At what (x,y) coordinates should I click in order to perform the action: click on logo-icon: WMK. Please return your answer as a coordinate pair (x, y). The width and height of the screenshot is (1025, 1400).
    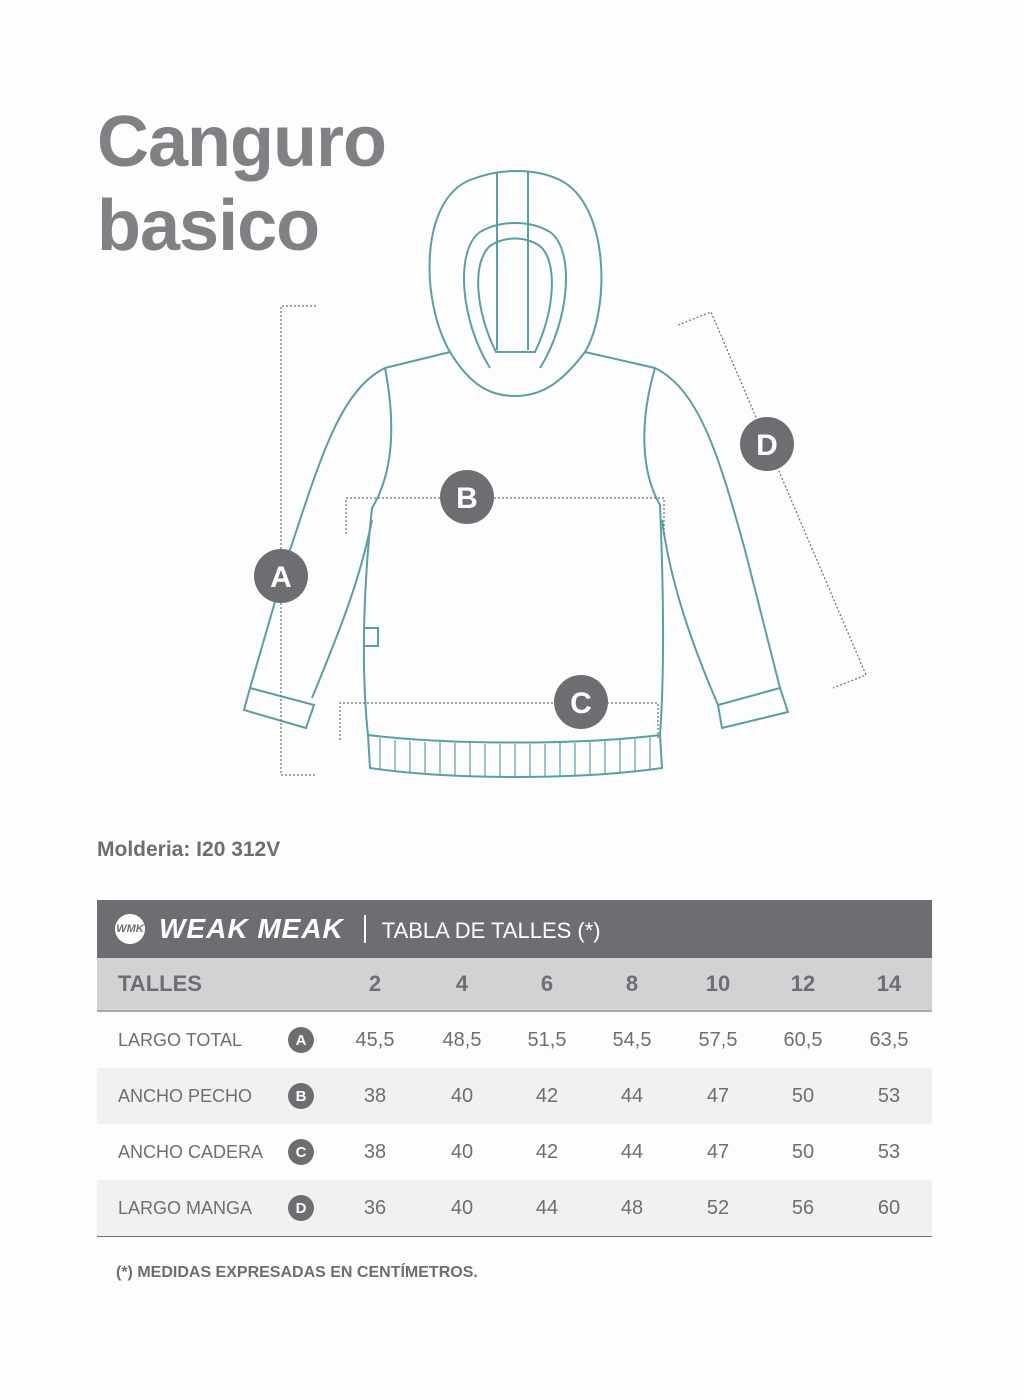
    Looking at the image, I should click on (130, 929).